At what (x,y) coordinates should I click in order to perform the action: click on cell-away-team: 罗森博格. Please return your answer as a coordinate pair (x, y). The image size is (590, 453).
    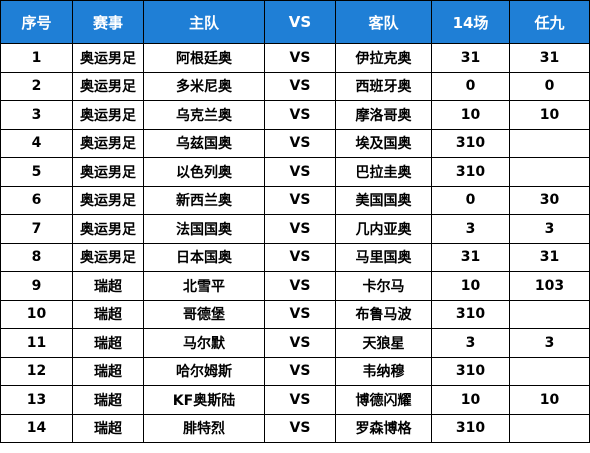
    Looking at the image, I should click on (383, 428).